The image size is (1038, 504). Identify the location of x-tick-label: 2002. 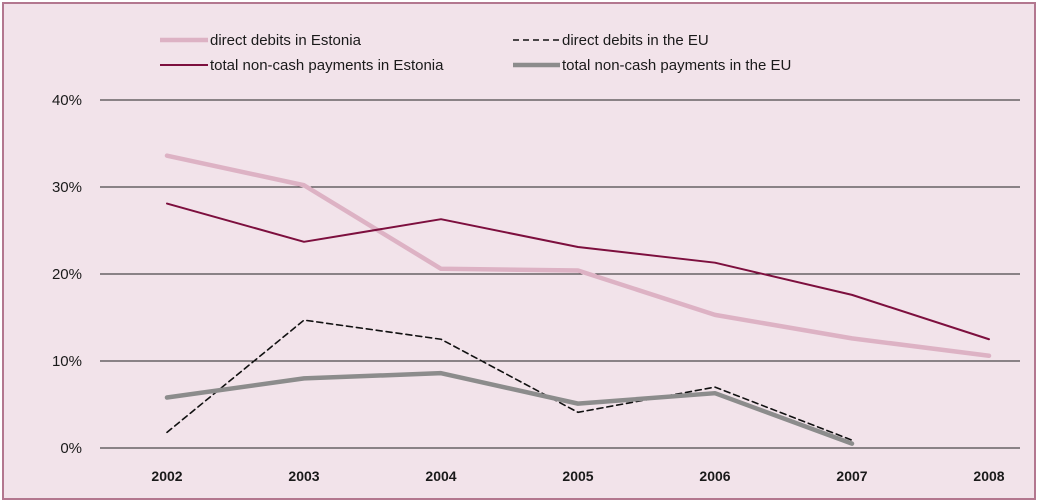
(166, 476).